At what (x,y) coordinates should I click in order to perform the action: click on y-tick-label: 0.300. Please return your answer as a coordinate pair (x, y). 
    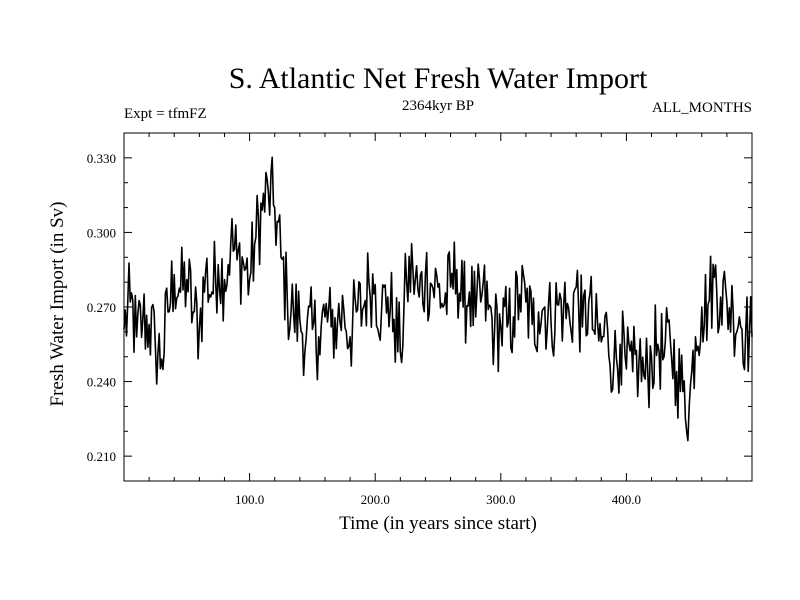
    Looking at the image, I should click on (101, 232).